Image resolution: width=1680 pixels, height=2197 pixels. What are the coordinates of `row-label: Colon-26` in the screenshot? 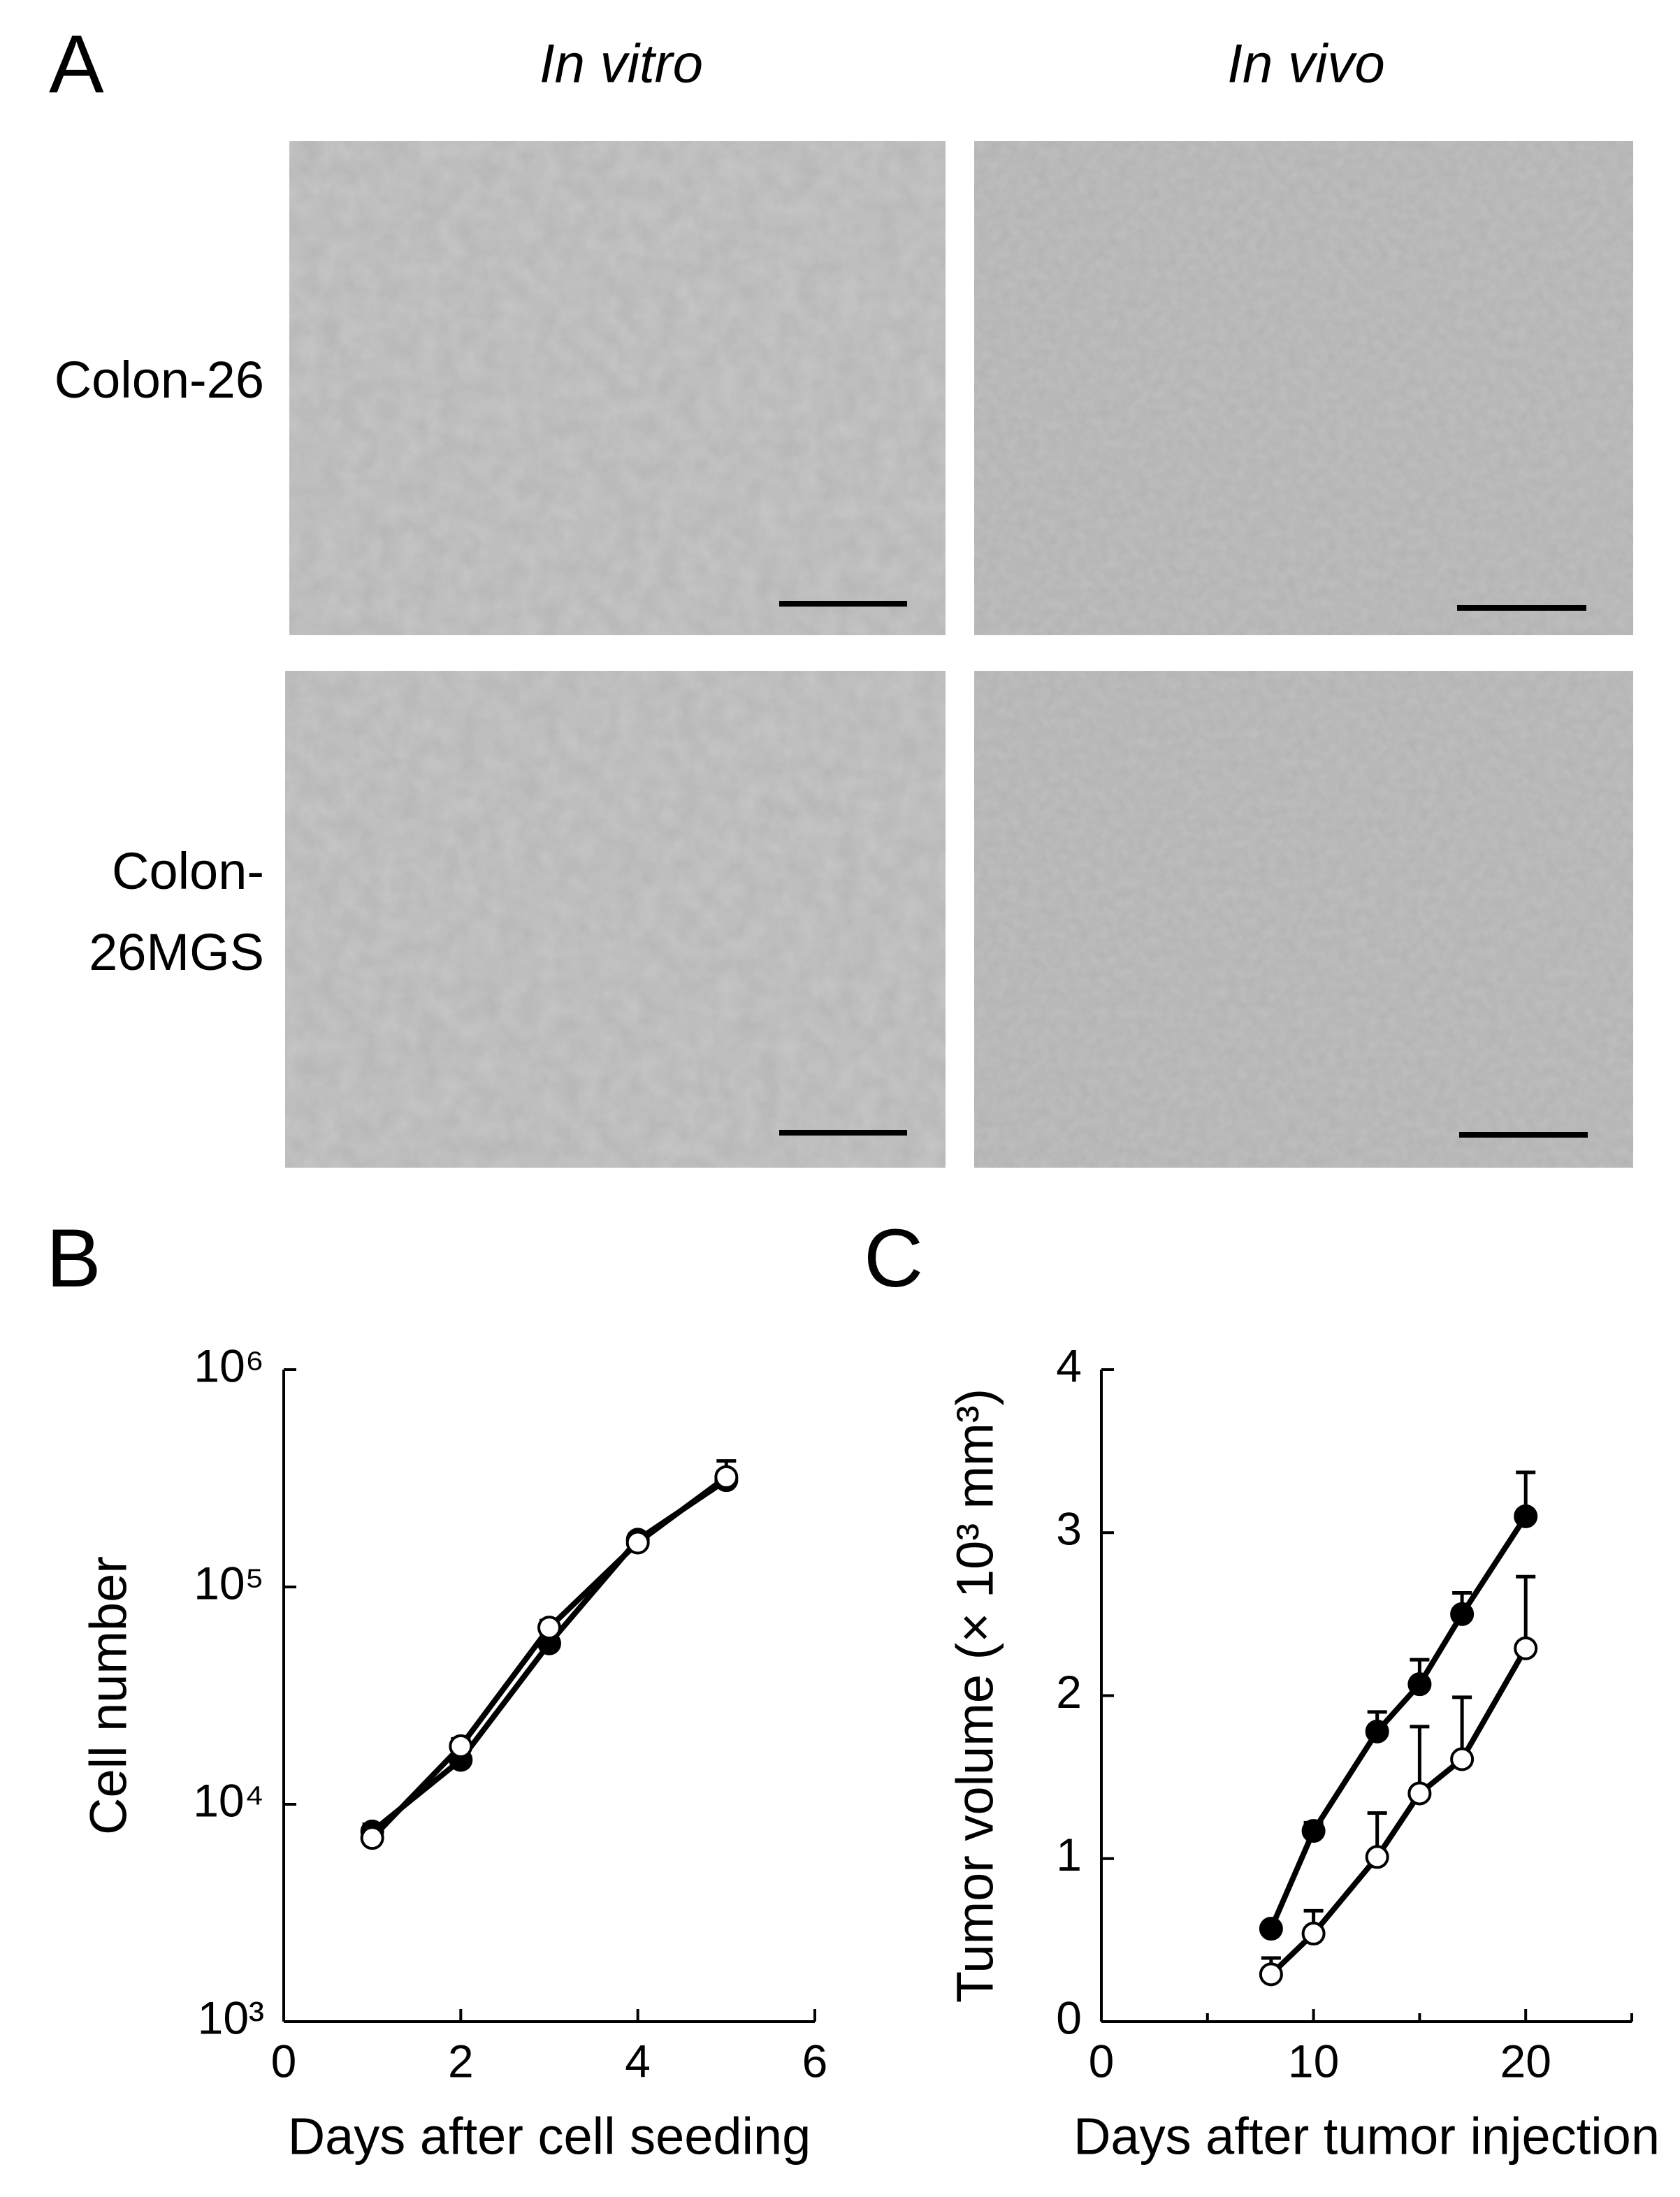 It's located at (159, 380).